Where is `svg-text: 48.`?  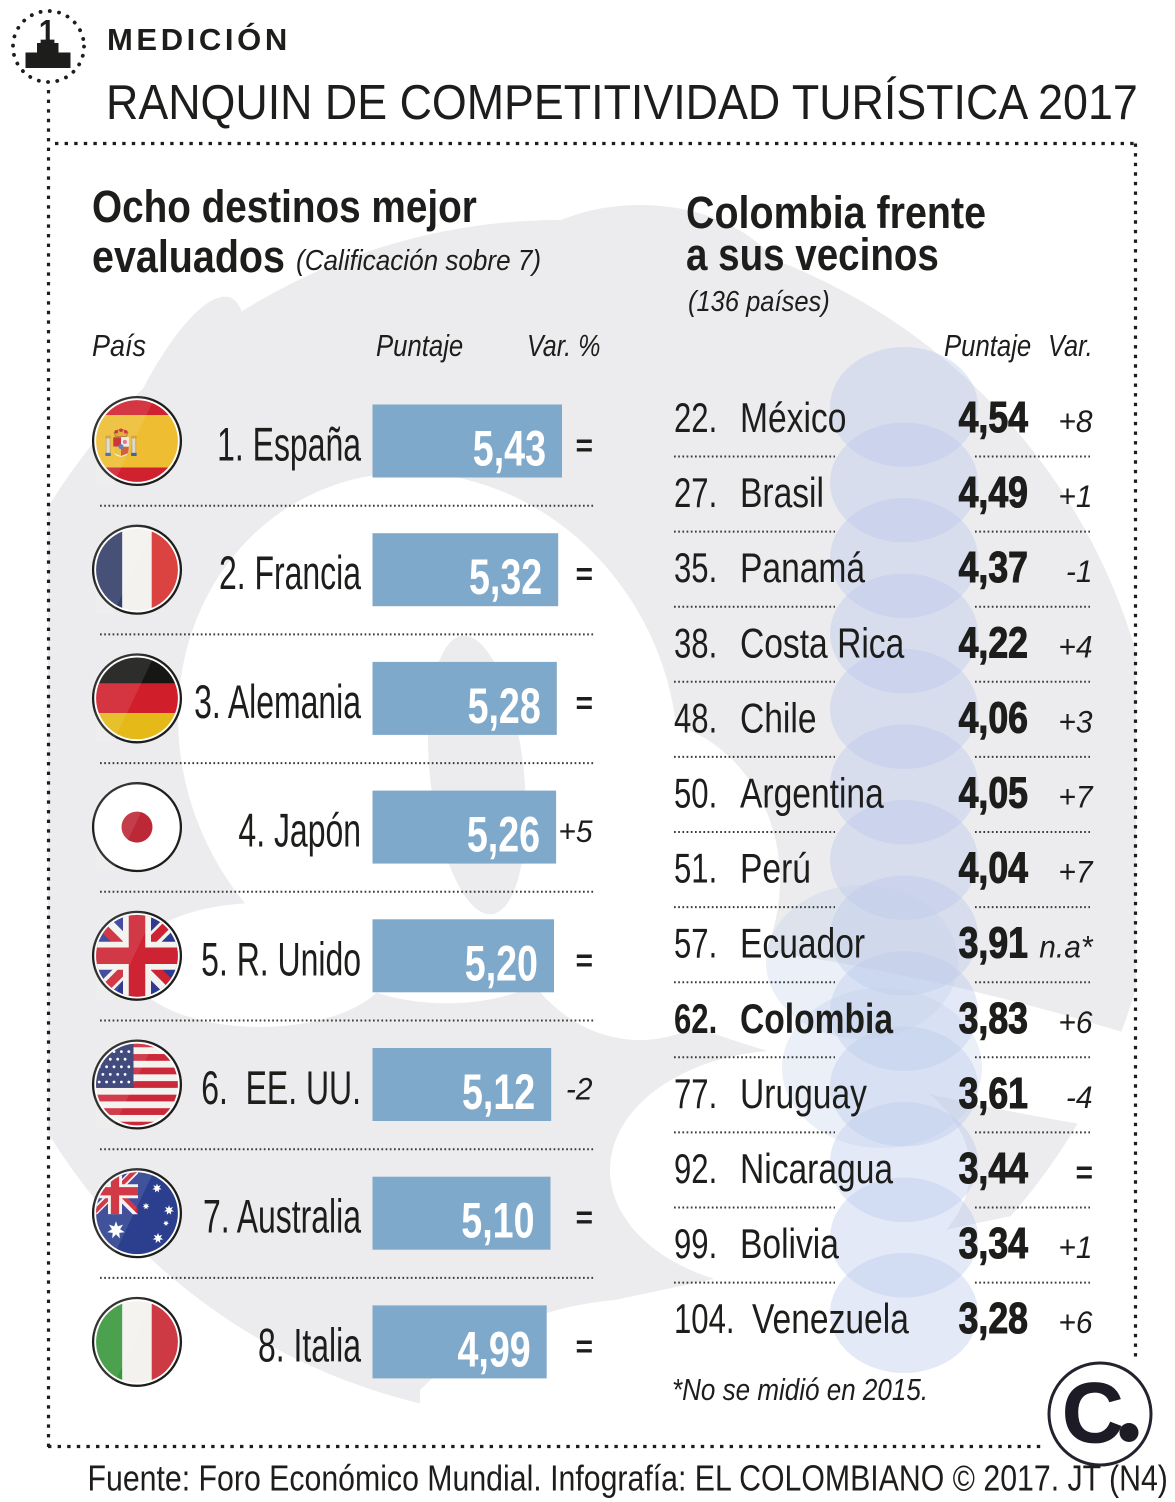 svg-text: 48. is located at coordinates (695, 718).